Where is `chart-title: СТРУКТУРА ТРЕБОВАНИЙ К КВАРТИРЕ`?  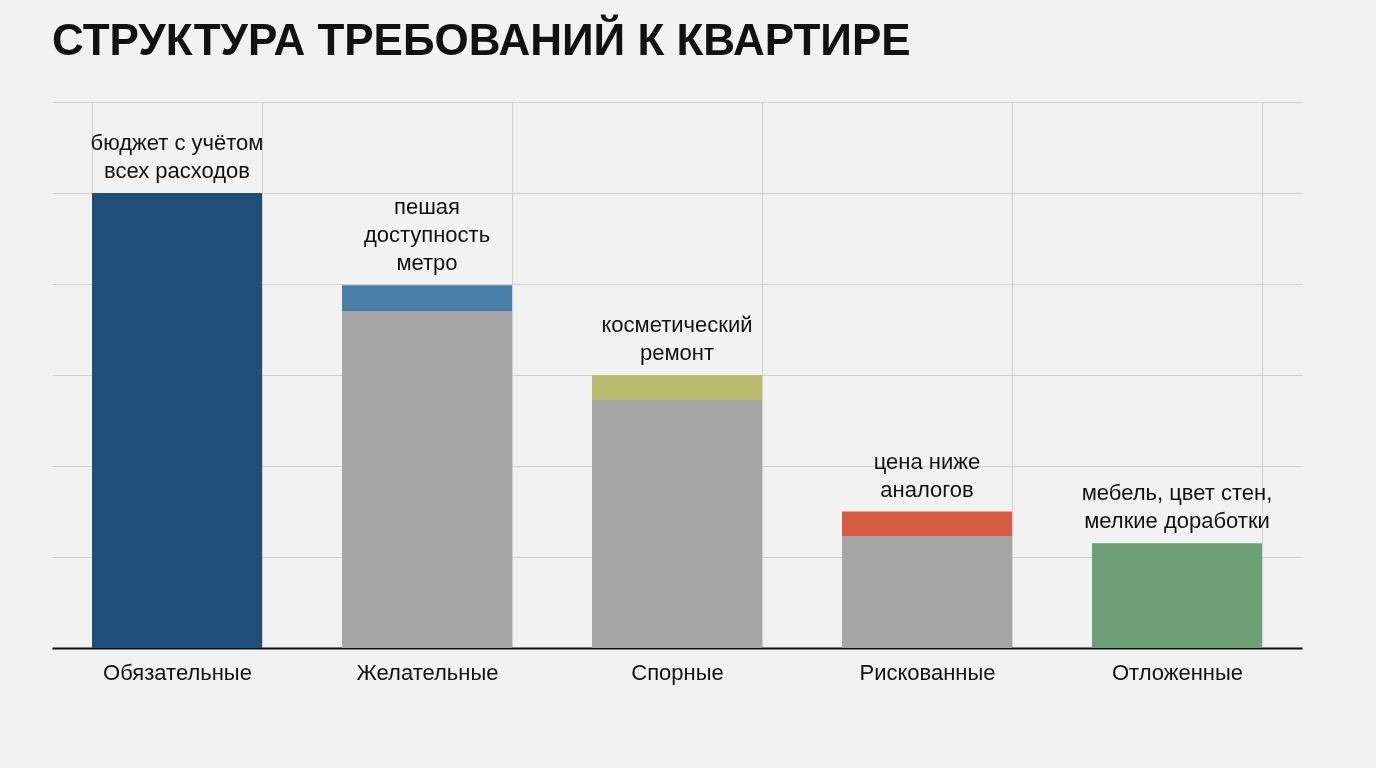 chart-title: СТРУКТУРА ТРЕБОВАНИЙ К КВАРТИРЕ is located at coordinates (481, 39).